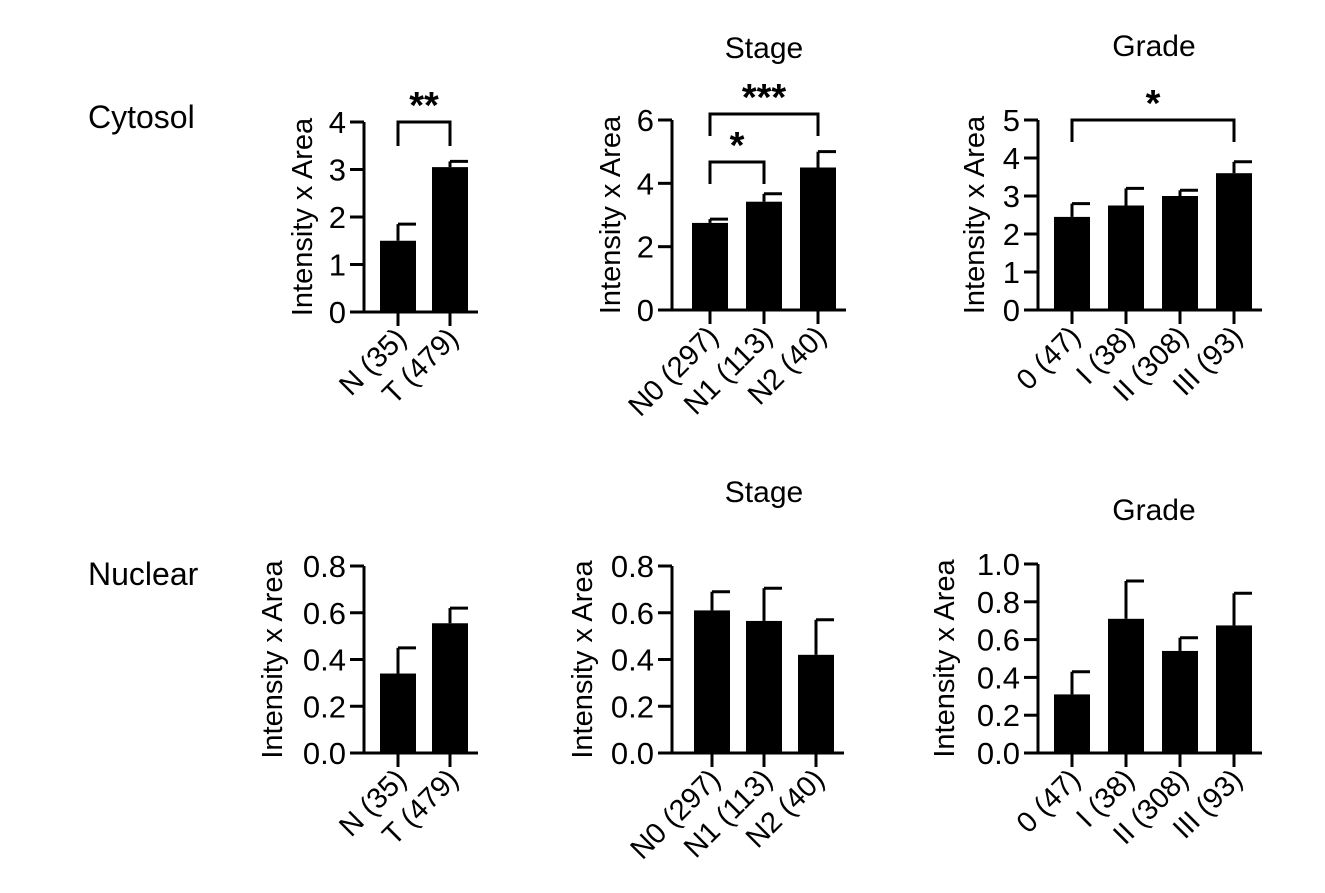  What do you see at coordinates (141, 117) in the screenshot?
I see `row-label-cytosol: Cytosol` at bounding box center [141, 117].